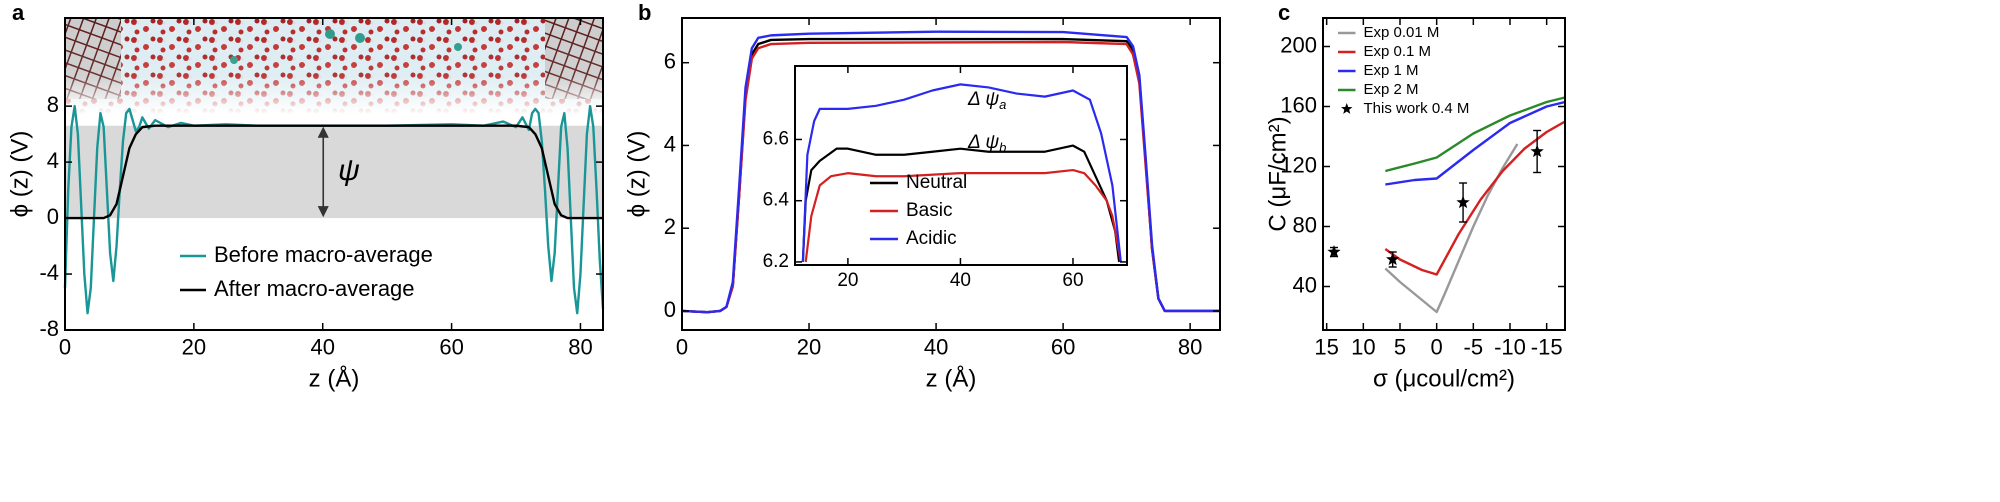 This screenshot has height=502, width=2000. Describe the element at coordinates (314, 288) in the screenshot. I see `legend-label: After macro-average` at that location.